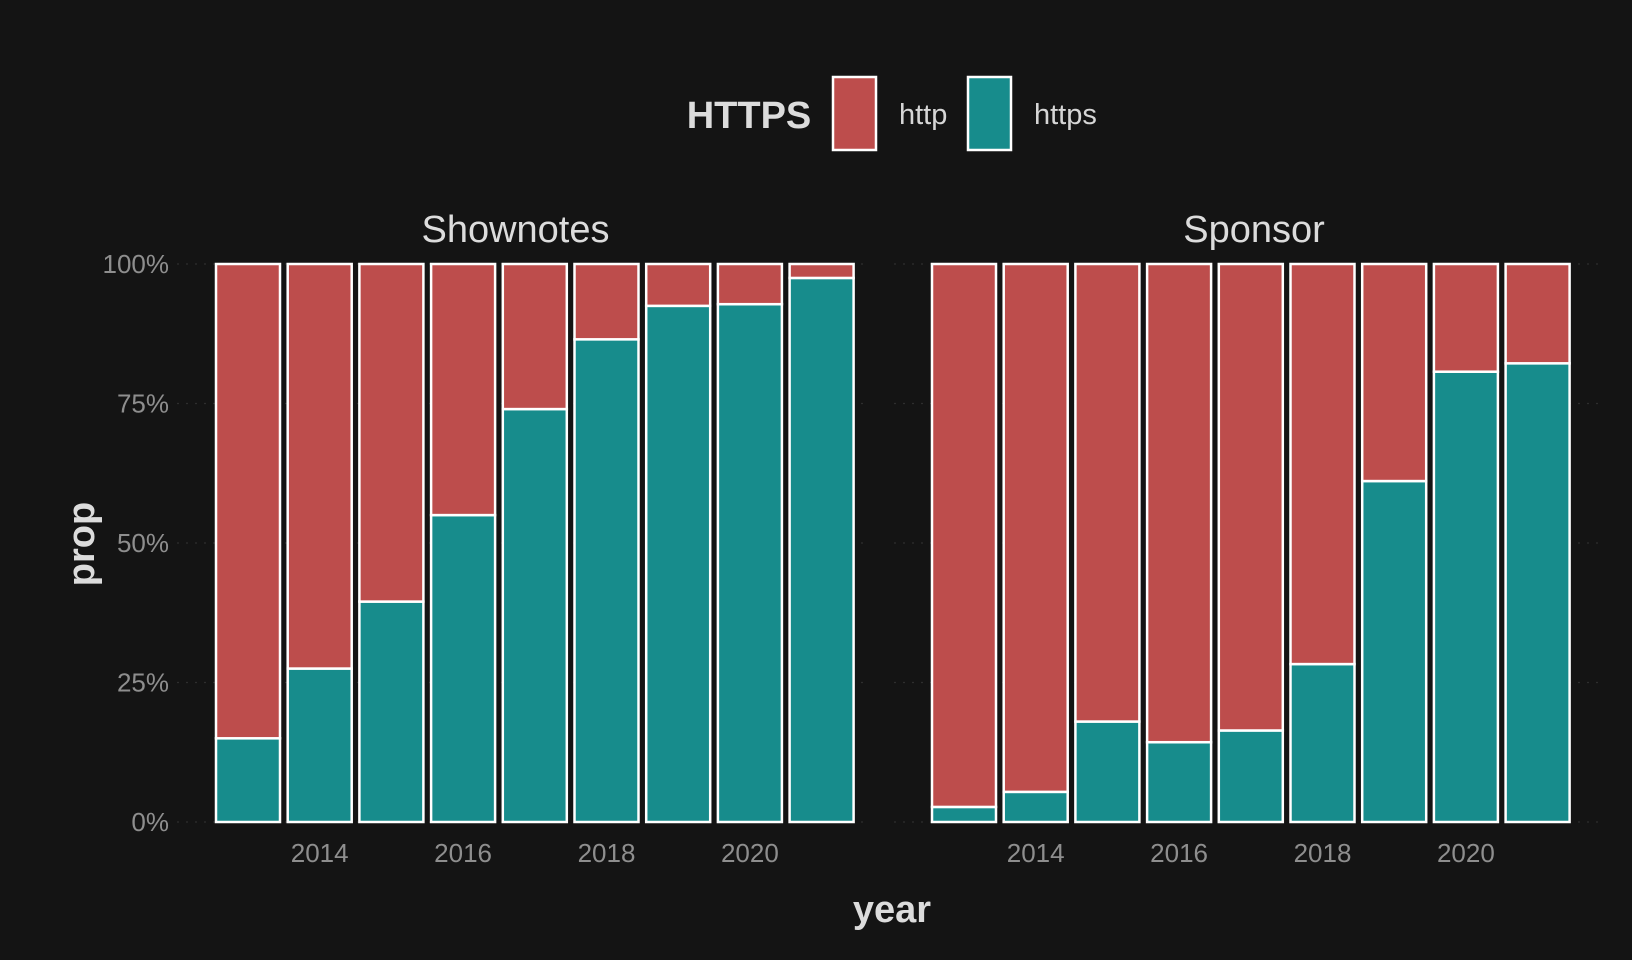 This screenshot has height=960, width=1632. I want to click on facet-title: Sponsor, so click(1254, 230).